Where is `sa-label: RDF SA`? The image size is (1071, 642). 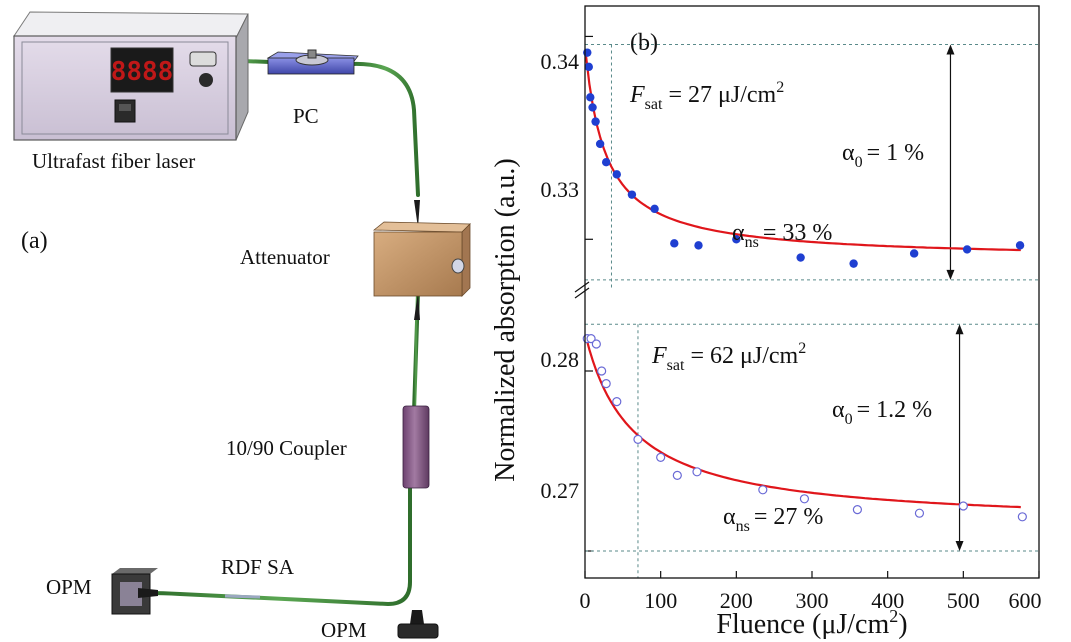 sa-label: RDF SA is located at coordinates (258, 567).